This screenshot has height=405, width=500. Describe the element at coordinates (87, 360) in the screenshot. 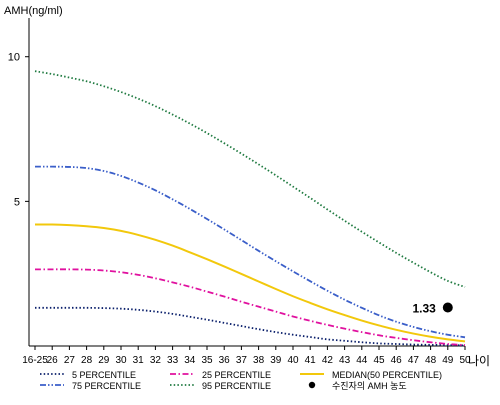

I see `x-tick-label: 28` at that location.